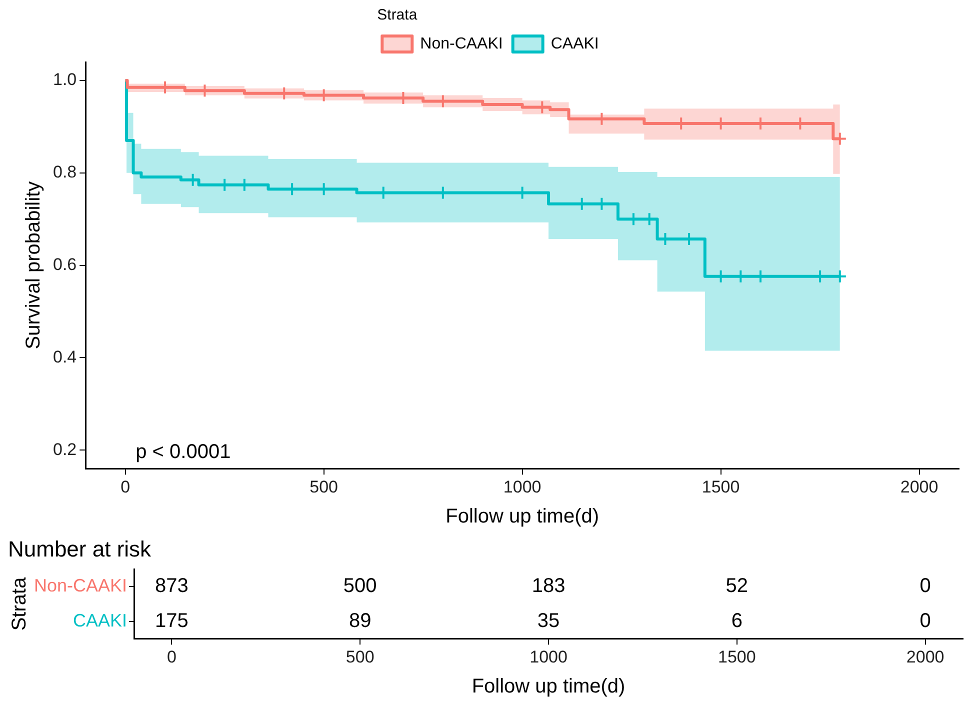 The width and height of the screenshot is (975, 709). What do you see at coordinates (64, 80) in the screenshot?
I see `y-tick-label: 1.0` at bounding box center [64, 80].